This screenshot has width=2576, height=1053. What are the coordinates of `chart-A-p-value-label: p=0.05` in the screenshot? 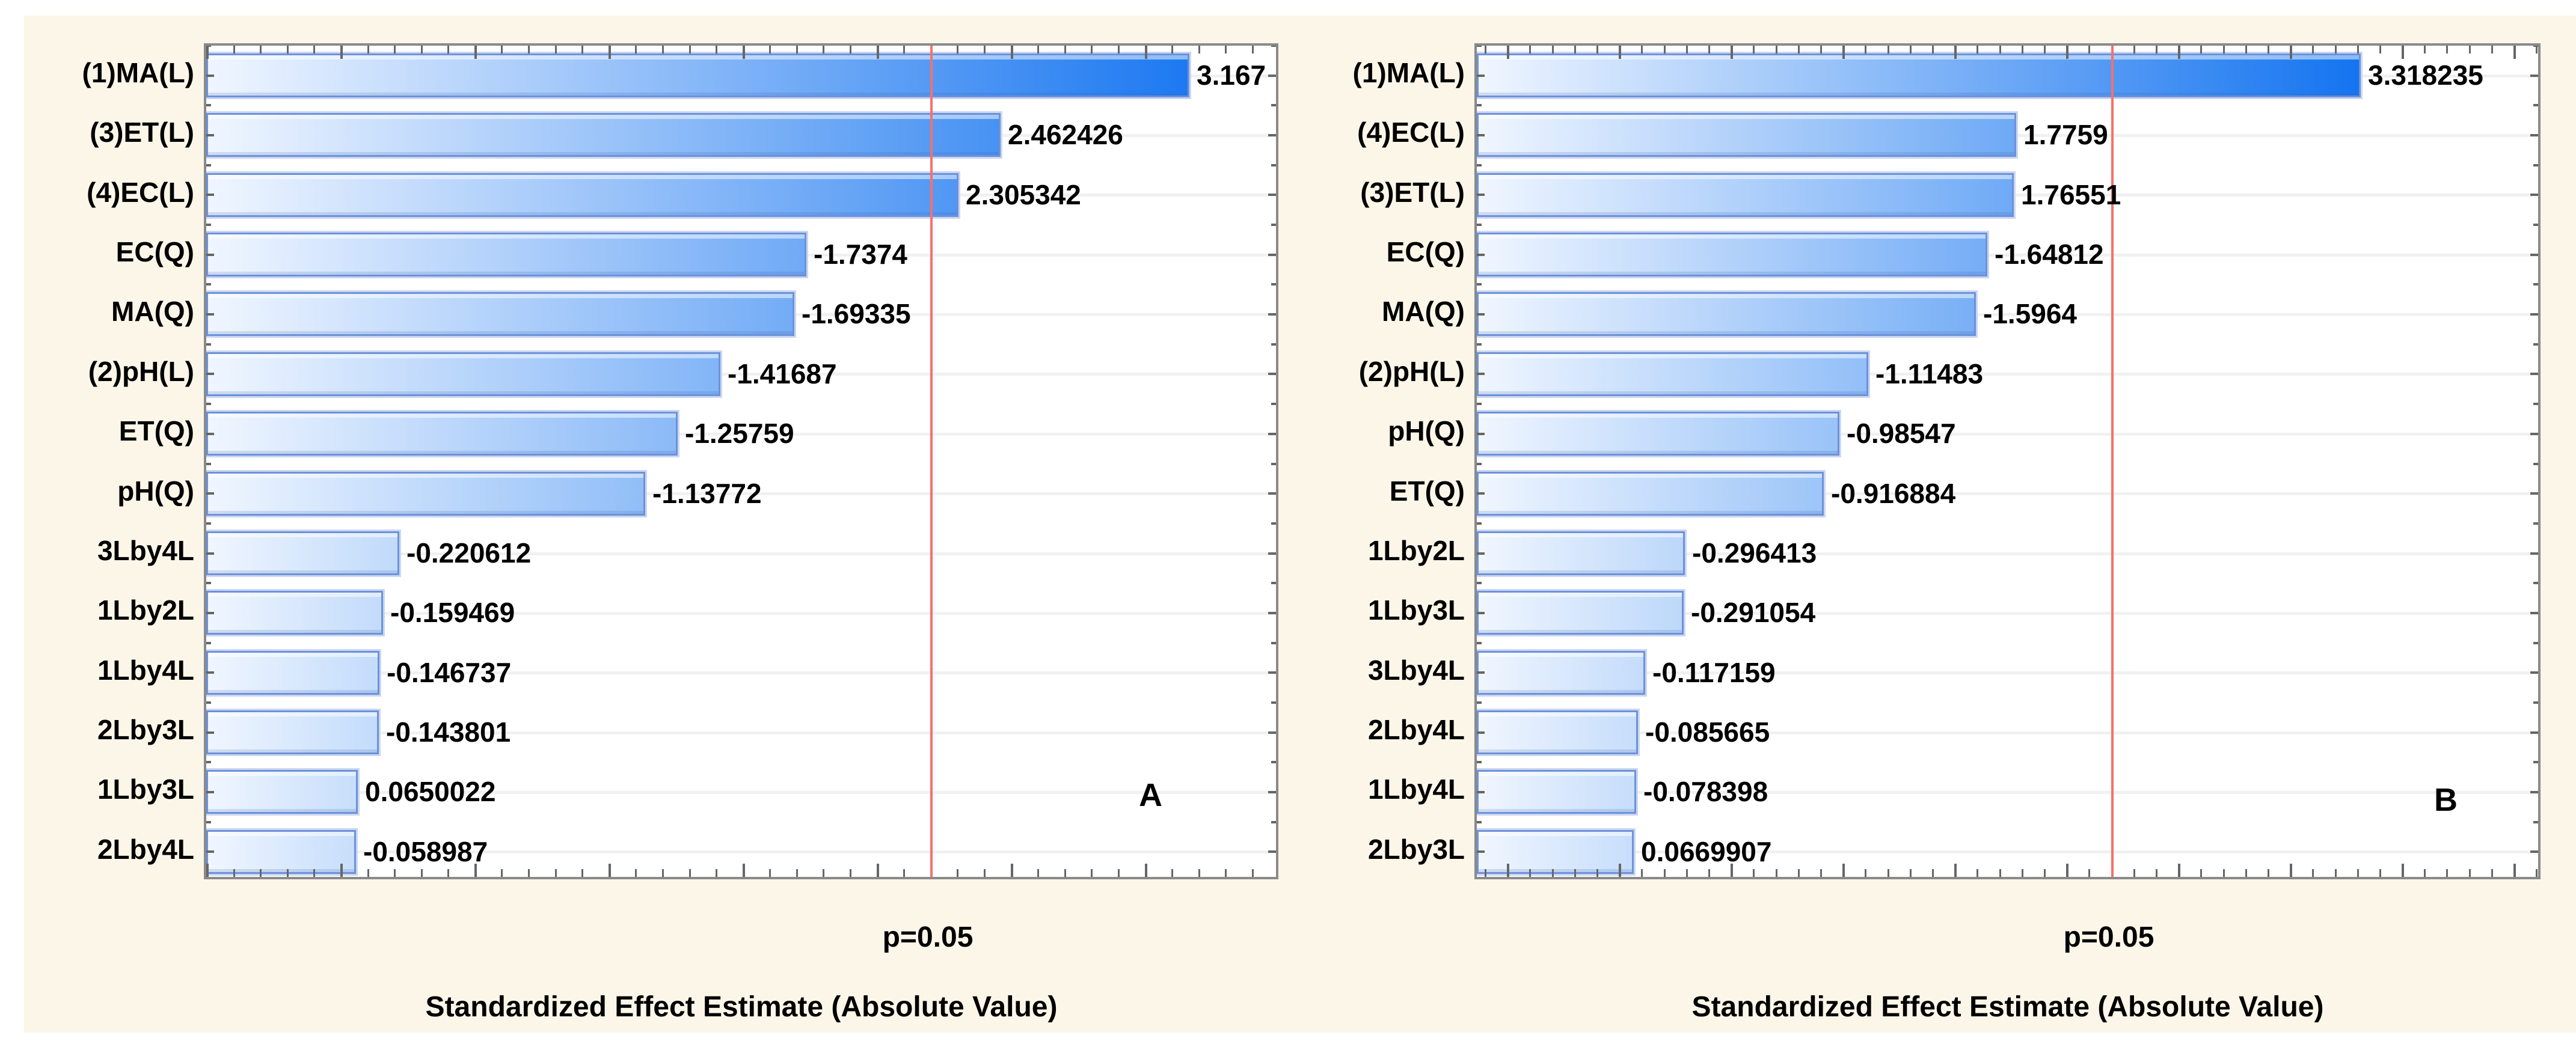 It's located at (928, 937).